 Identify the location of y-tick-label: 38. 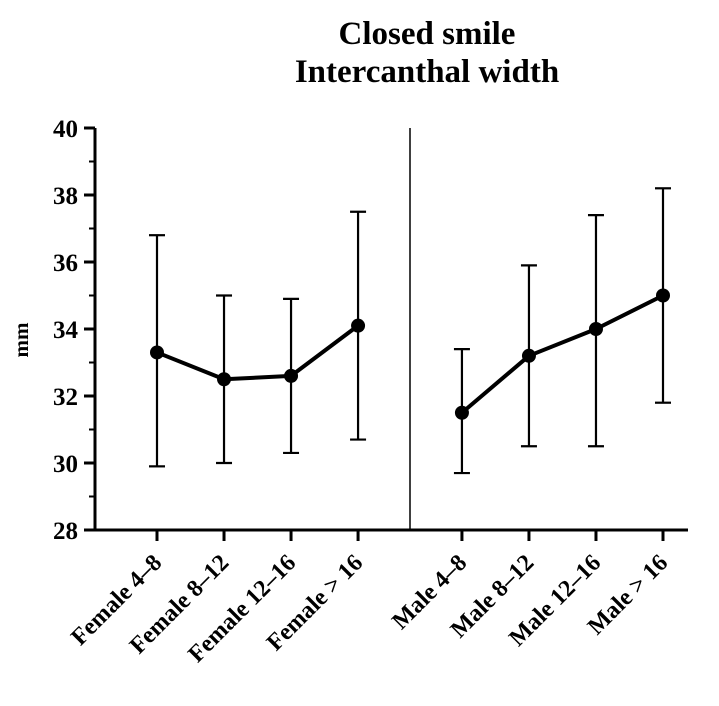
(65, 196).